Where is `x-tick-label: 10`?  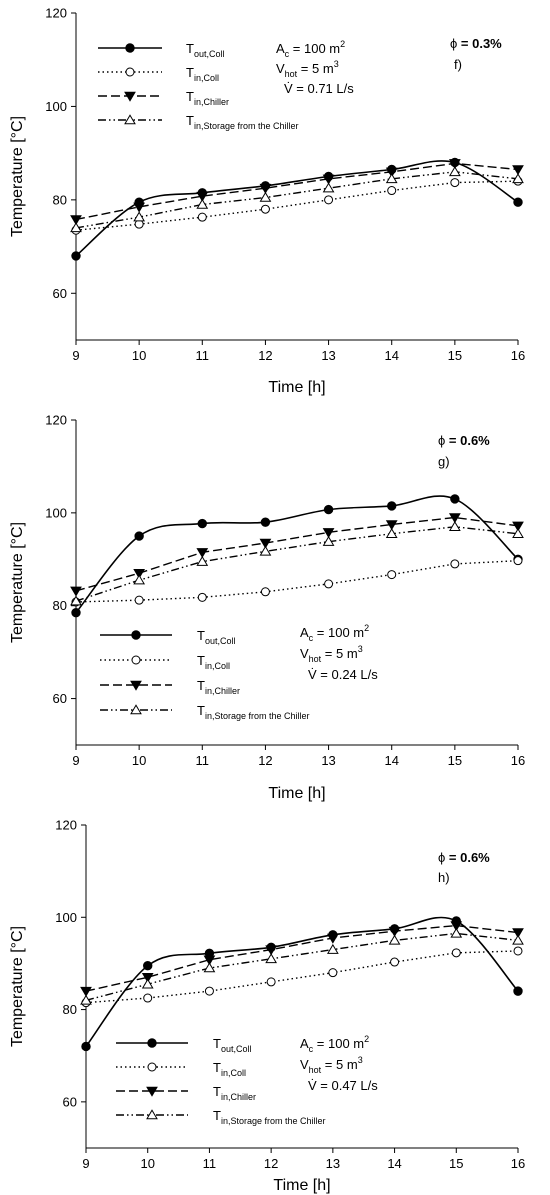
x-tick-label: 10 is located at coordinates (139, 355).